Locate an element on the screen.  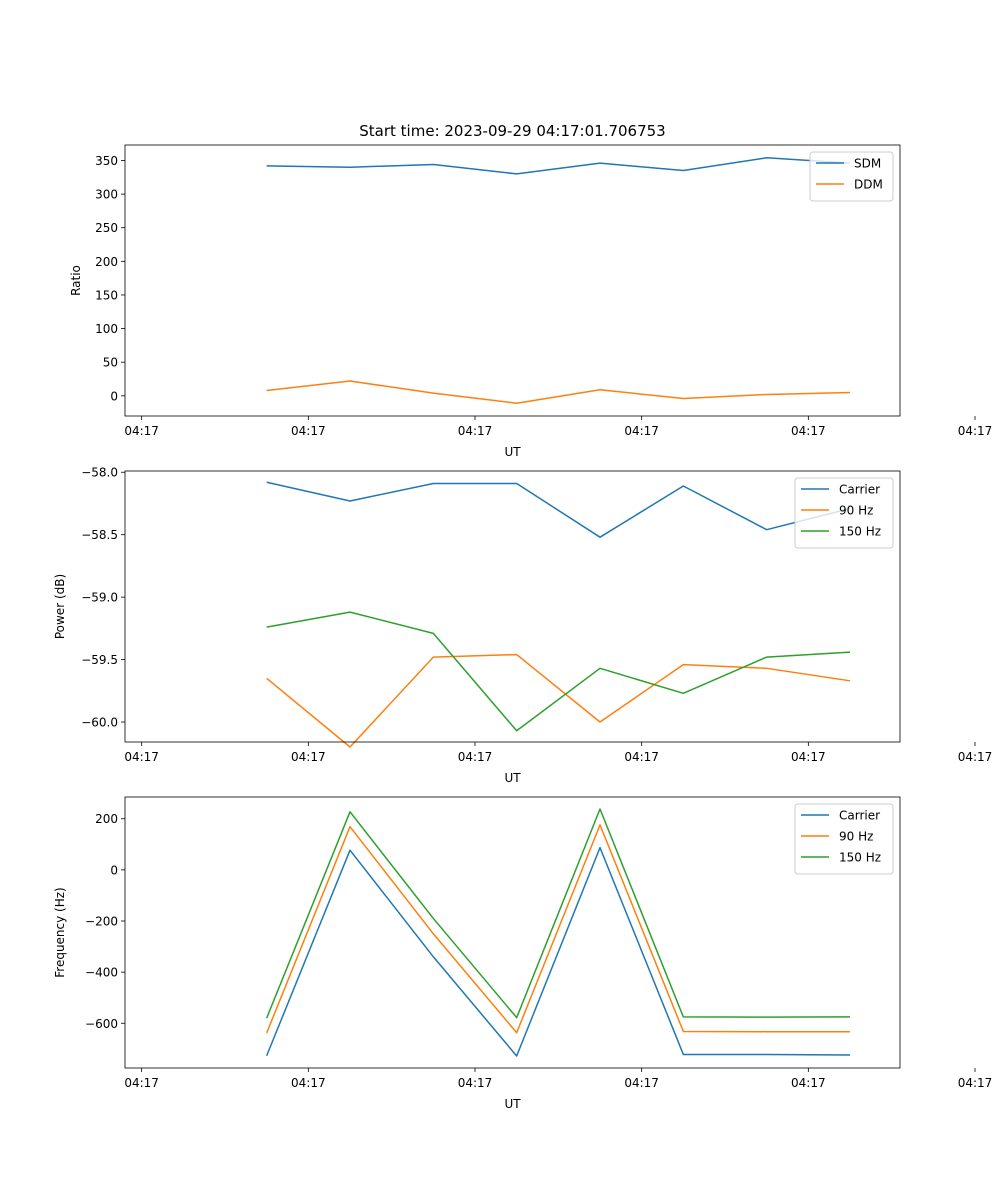
series-line-ddm is located at coordinates (558, 392).